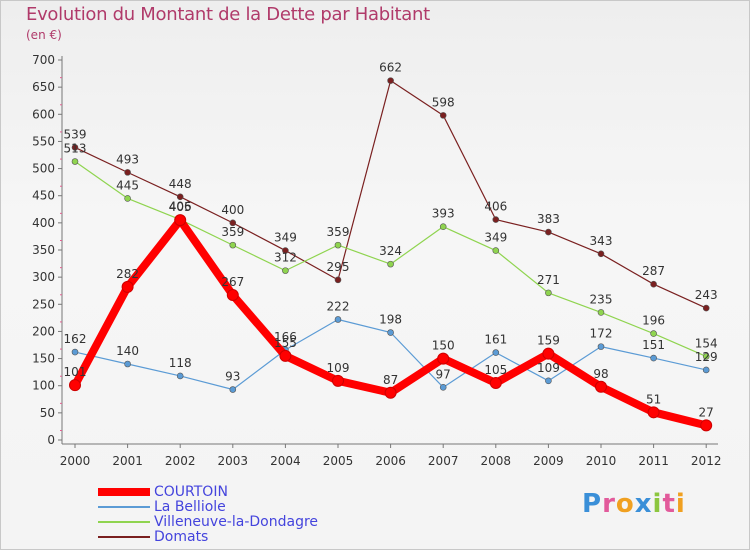 The width and height of the screenshot is (750, 550). What do you see at coordinates (706, 461) in the screenshot?
I see `x-tick-label: 2012` at bounding box center [706, 461].